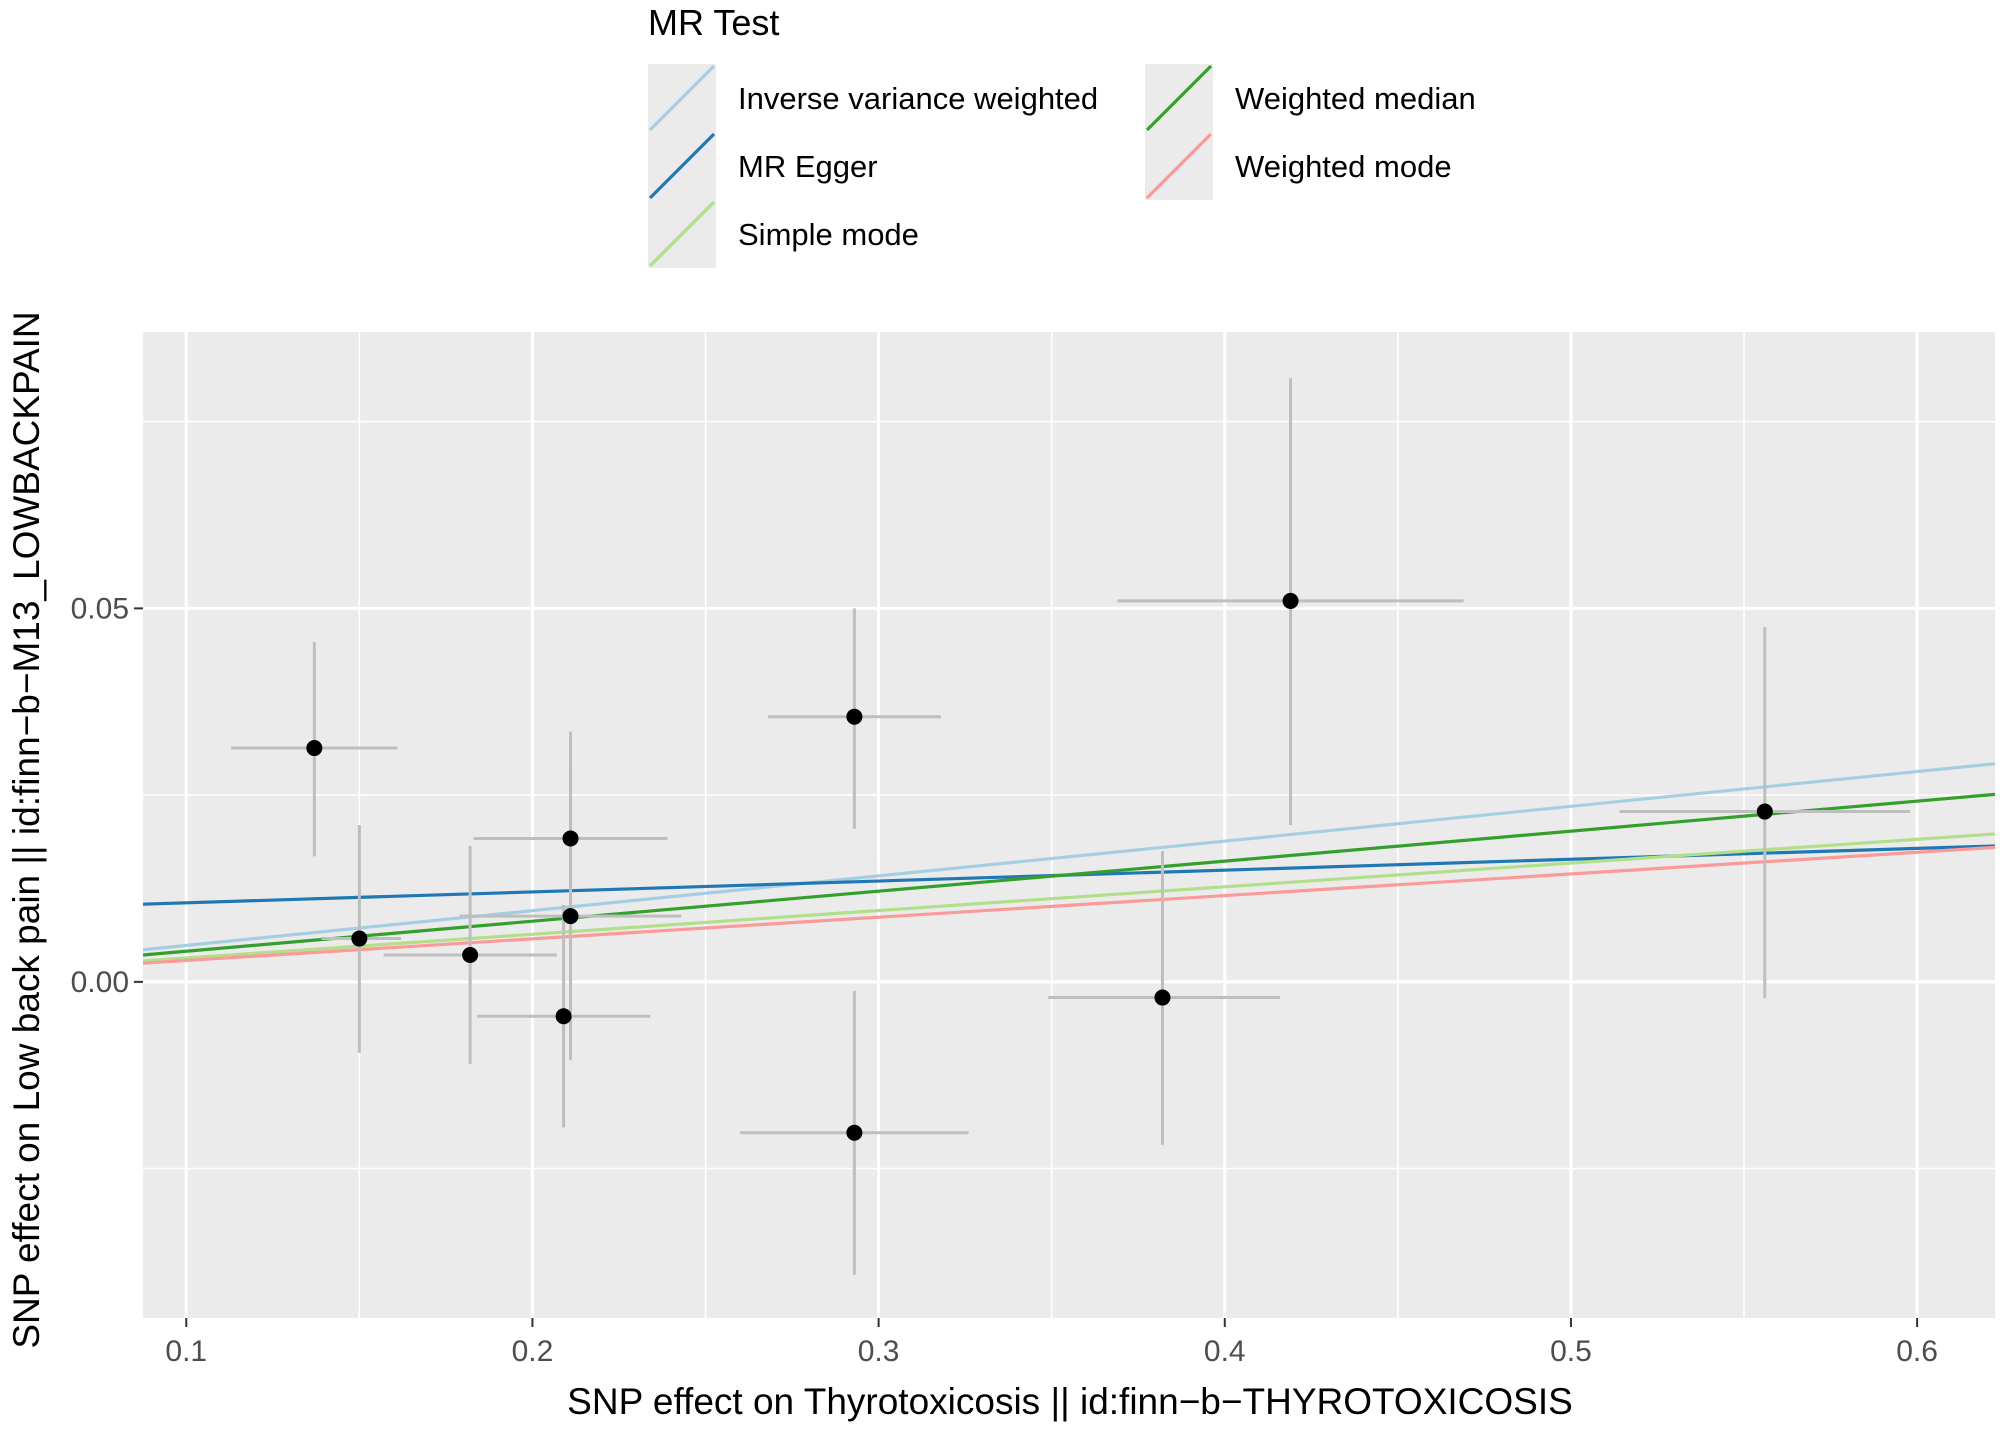 This screenshot has height=1431, width=2000. I want to click on legend-label: MR Egger, so click(808, 166).